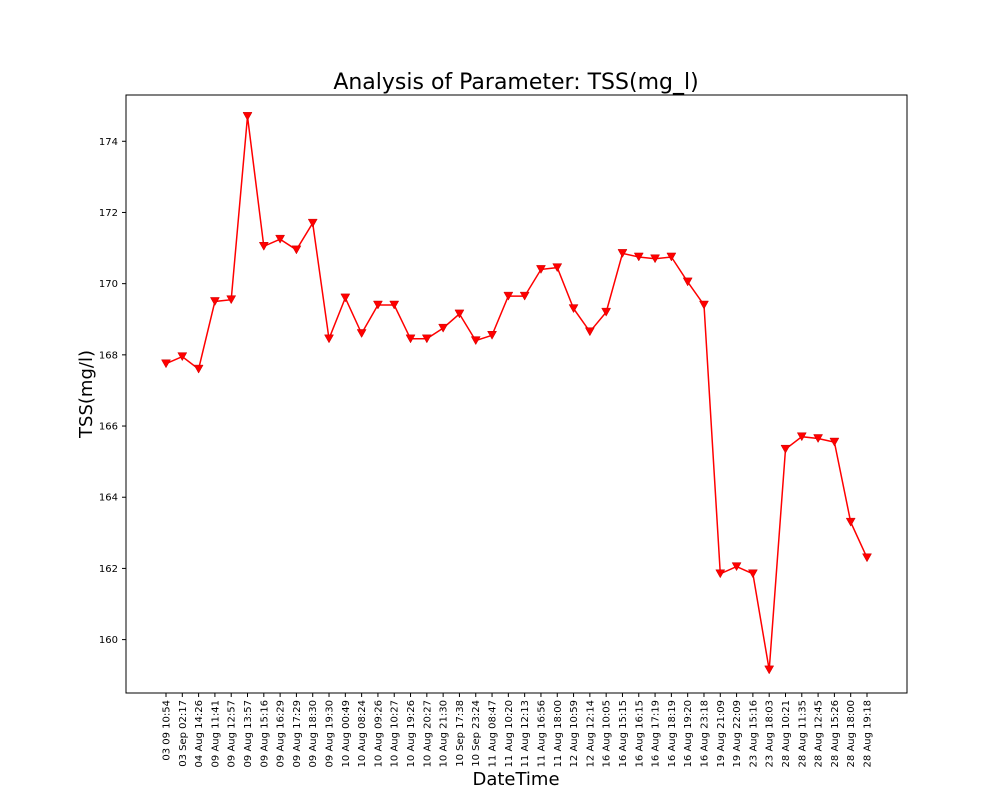  What do you see at coordinates (688, 733) in the screenshot?
I see `x-tick-label: 16 Aug 19:20` at bounding box center [688, 733].